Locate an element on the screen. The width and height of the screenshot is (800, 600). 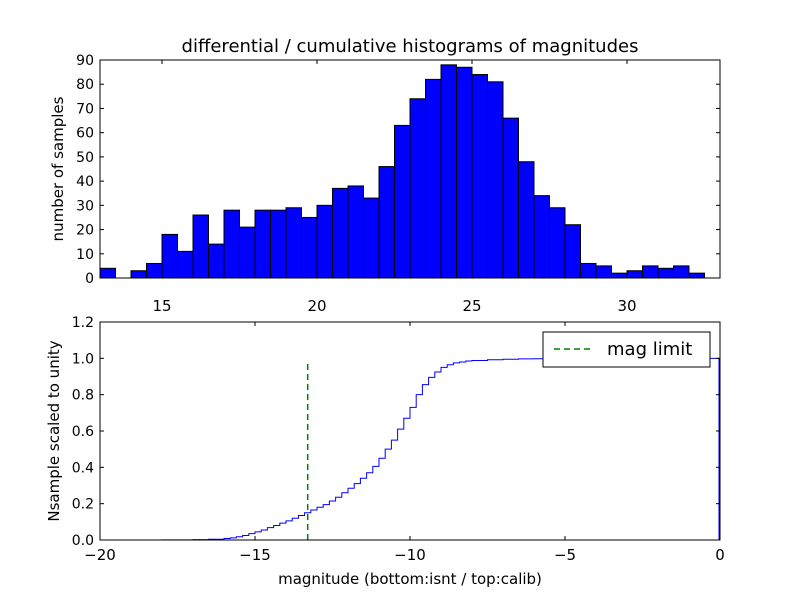
y-tick-label: 0.0 is located at coordinates (83, 541).